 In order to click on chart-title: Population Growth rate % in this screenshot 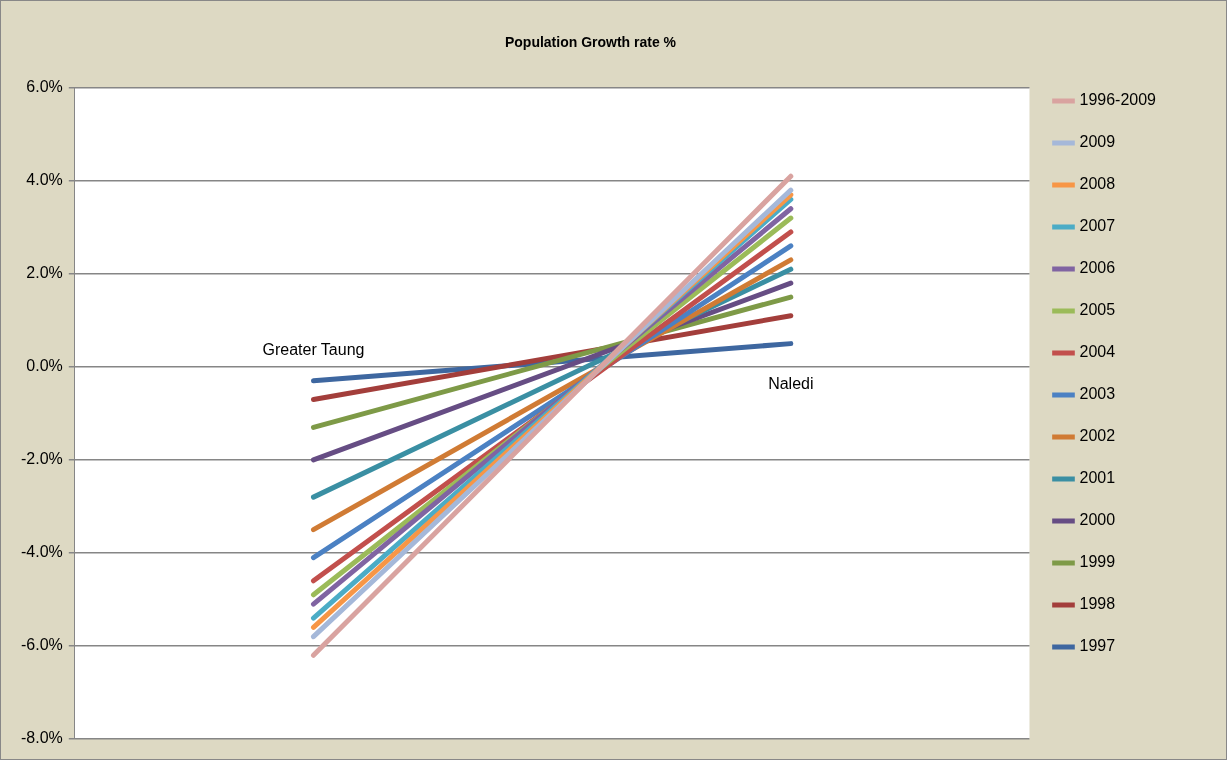, I will do `click(590, 42)`.